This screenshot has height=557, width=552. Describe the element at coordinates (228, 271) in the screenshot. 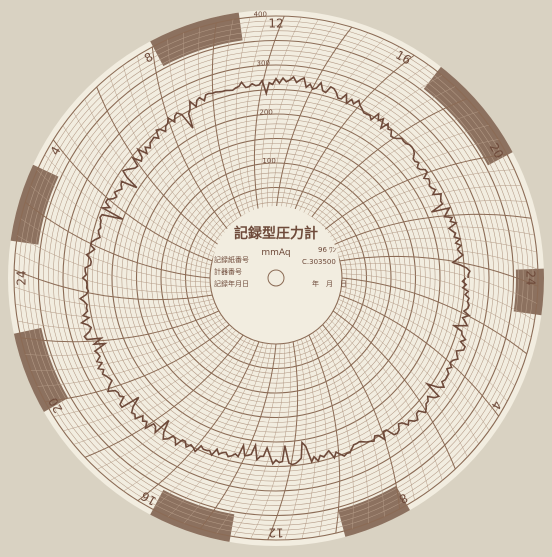

I see `field-instrument-number: 計器番号` at that location.